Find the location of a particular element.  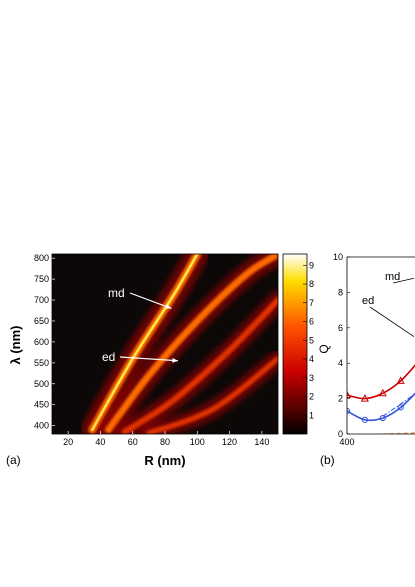

quality-y-tick-label: 10 is located at coordinates (338, 257).